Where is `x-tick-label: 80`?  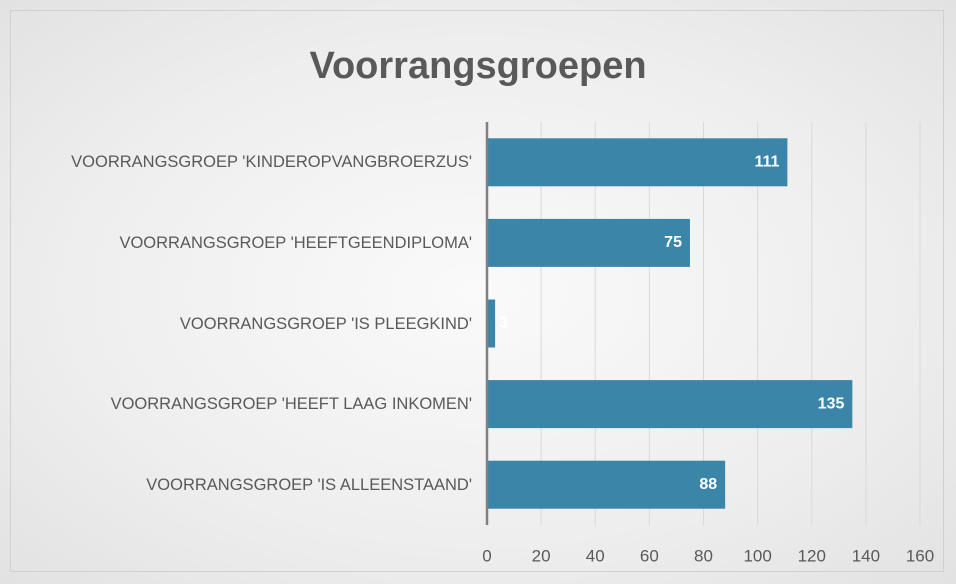 x-tick-label: 80 is located at coordinates (703, 555).